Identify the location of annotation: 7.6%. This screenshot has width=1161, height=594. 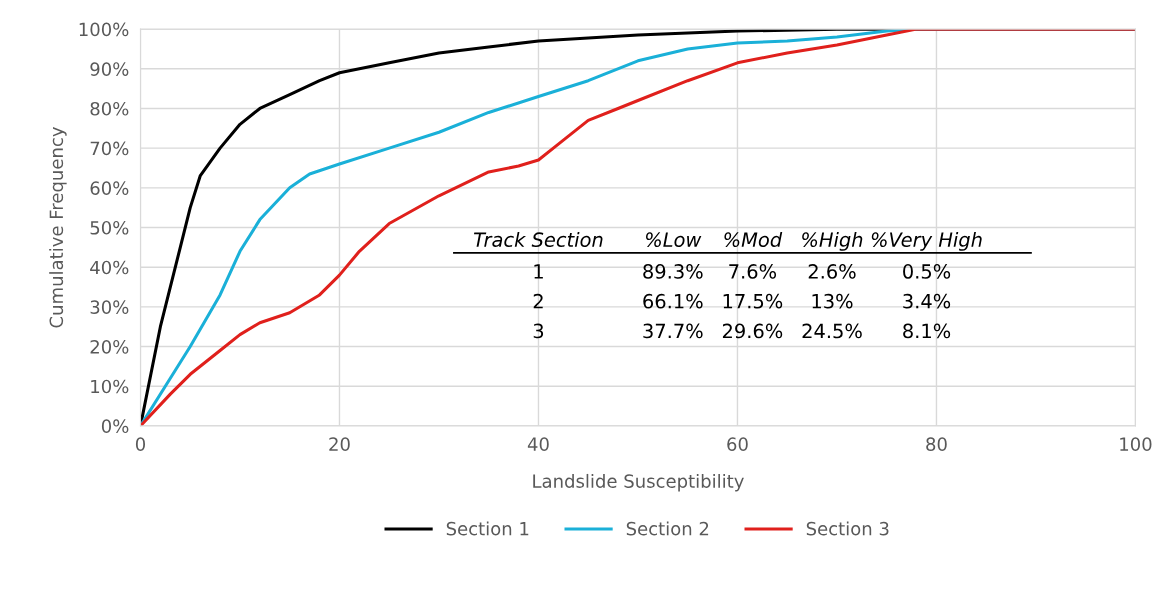
(753, 271).